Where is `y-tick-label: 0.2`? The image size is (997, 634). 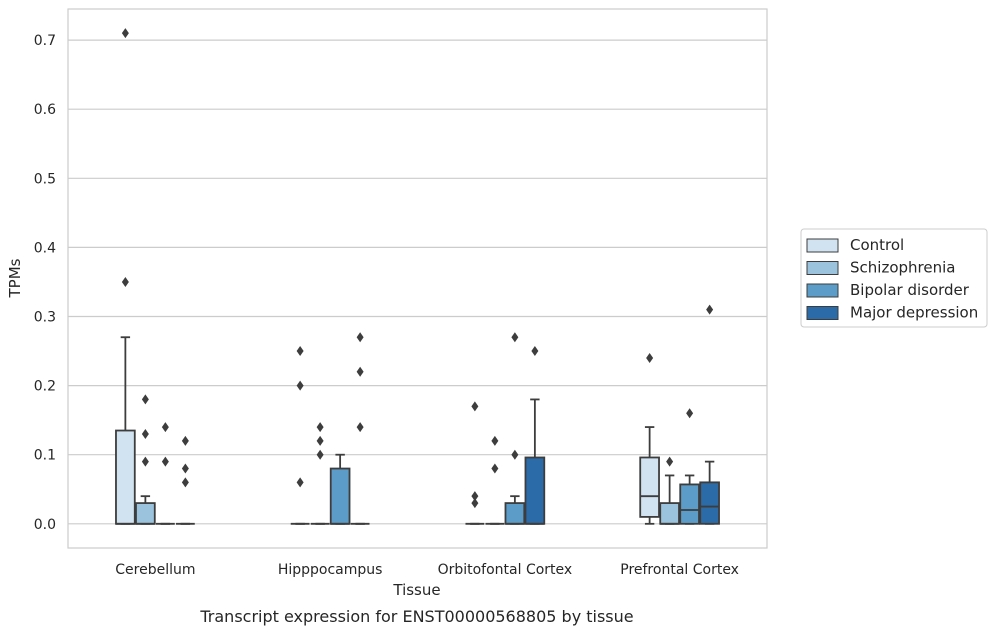
y-tick-label: 0.2 is located at coordinates (45, 387).